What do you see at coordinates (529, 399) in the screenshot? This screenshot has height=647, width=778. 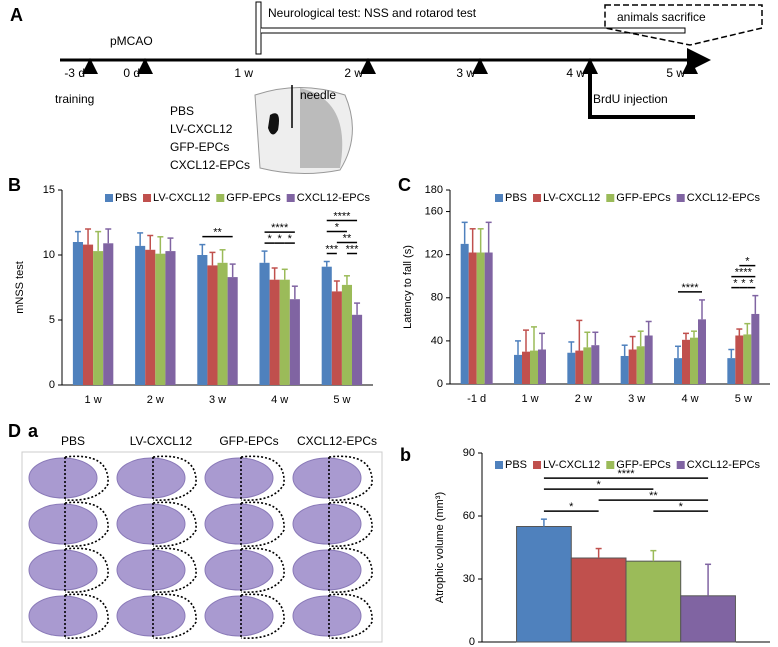 I see `x-tick-label: 1 w` at bounding box center [529, 399].